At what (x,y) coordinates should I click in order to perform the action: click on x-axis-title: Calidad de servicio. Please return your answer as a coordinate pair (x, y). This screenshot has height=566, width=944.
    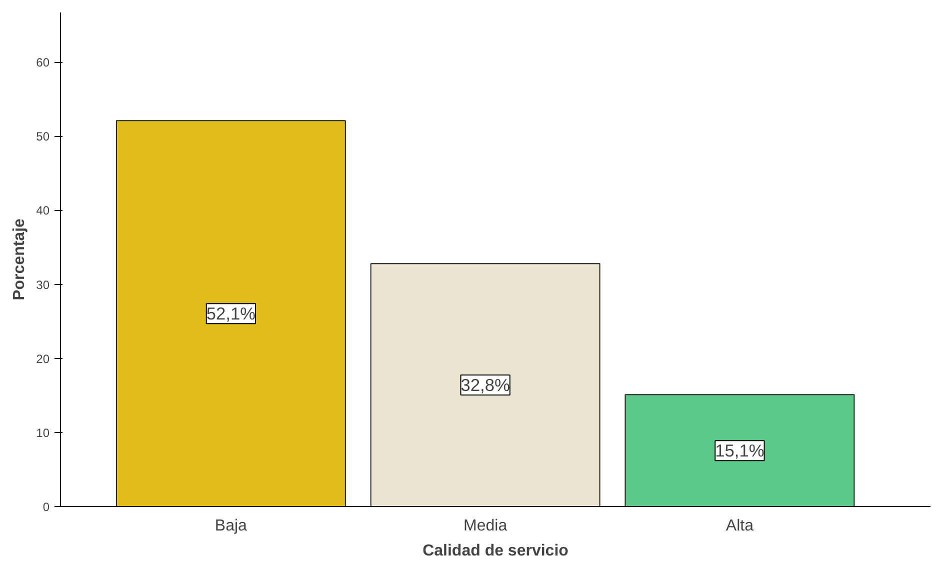
    Looking at the image, I should click on (495, 551).